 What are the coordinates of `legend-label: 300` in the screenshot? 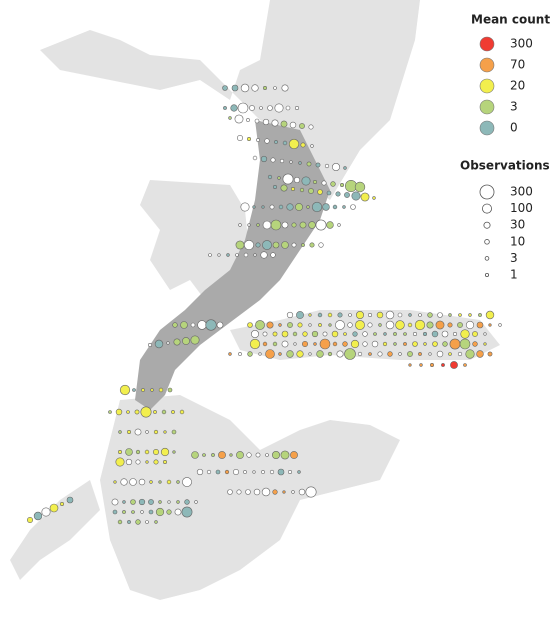 It's located at (521, 192).